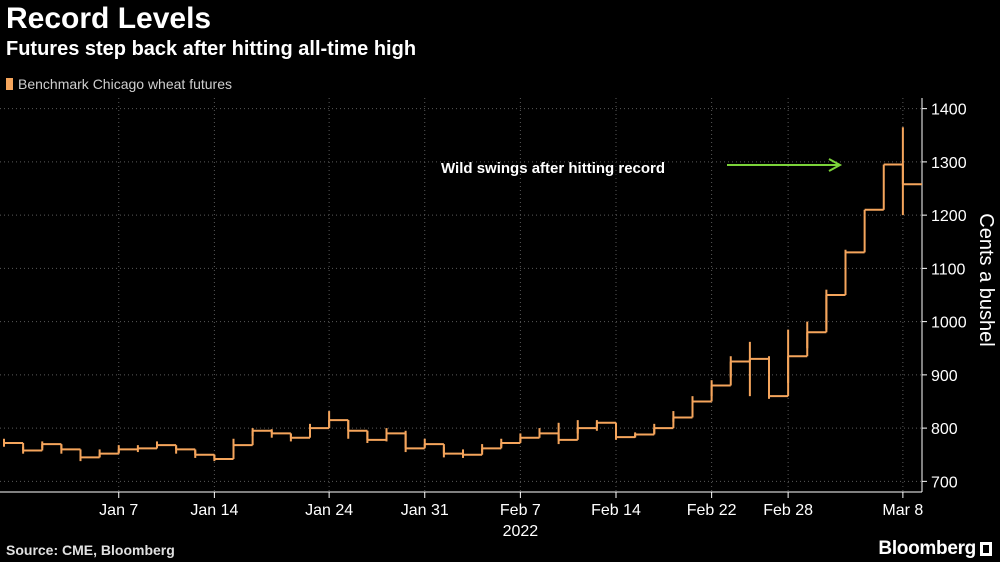 The image size is (1000, 562). What do you see at coordinates (520, 510) in the screenshot?
I see `x-tick-label: Feb 7` at bounding box center [520, 510].